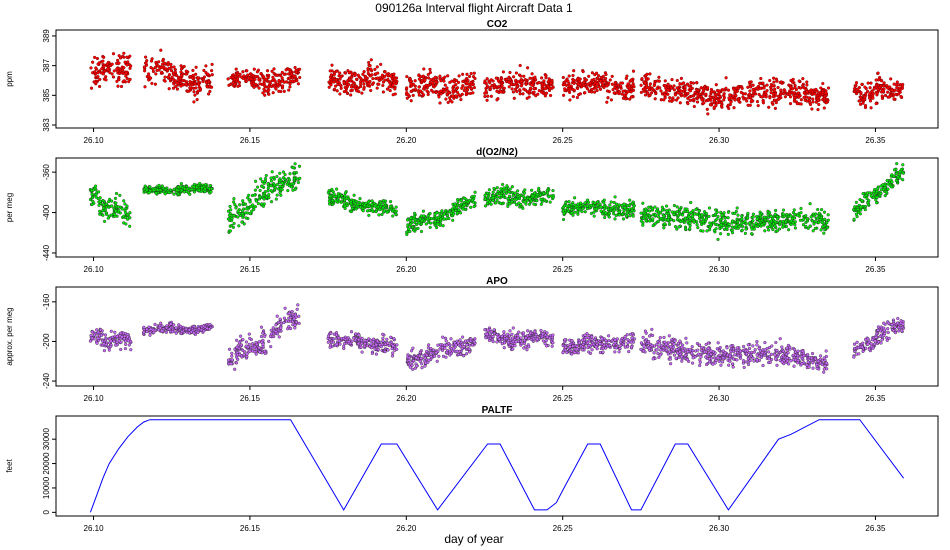  What do you see at coordinates (46, 252) in the screenshot?
I see `y-tick-label: -440` at bounding box center [46, 252].